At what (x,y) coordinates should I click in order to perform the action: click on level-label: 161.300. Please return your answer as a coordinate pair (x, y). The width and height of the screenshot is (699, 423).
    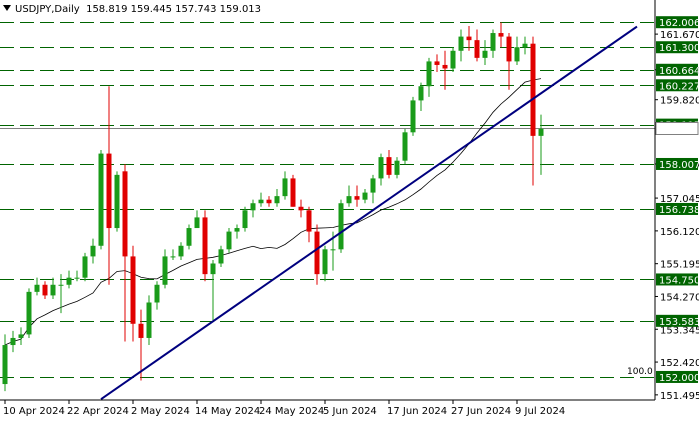
    Looking at the image, I should click on (679, 48).